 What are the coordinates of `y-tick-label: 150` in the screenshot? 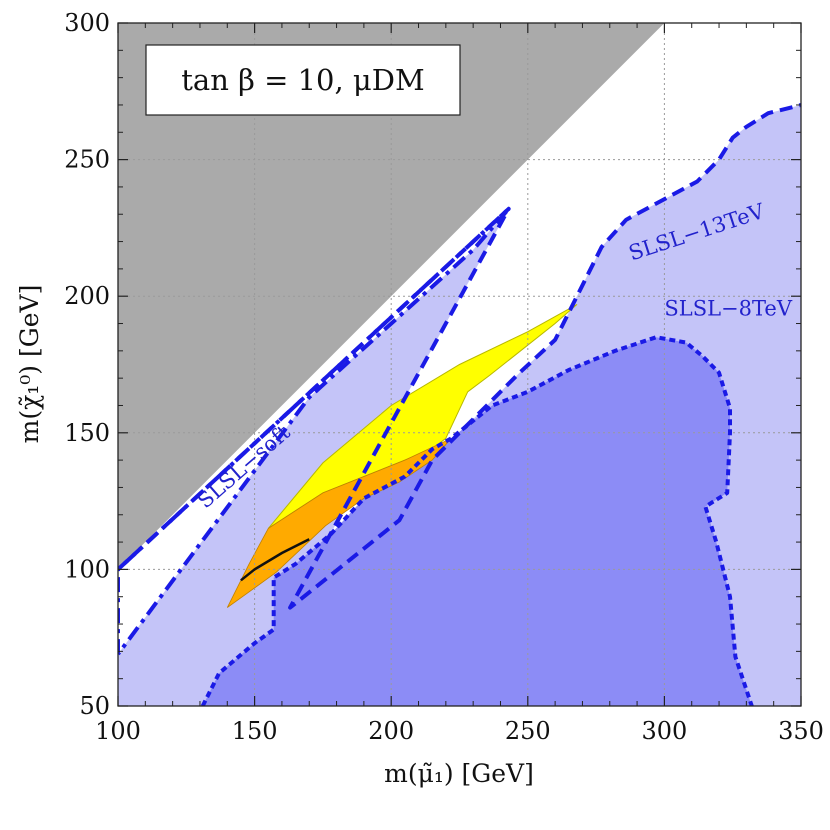 It's located at (87, 433).